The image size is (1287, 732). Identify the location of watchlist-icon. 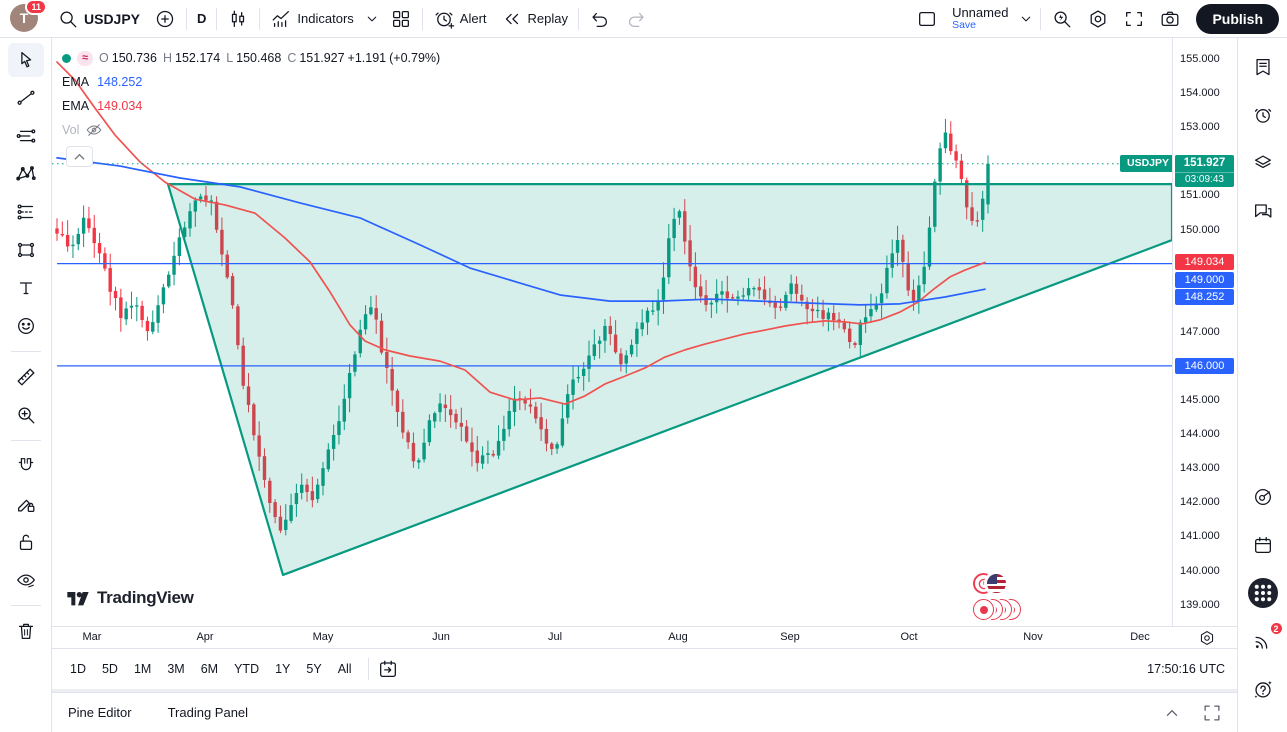
(1263, 67).